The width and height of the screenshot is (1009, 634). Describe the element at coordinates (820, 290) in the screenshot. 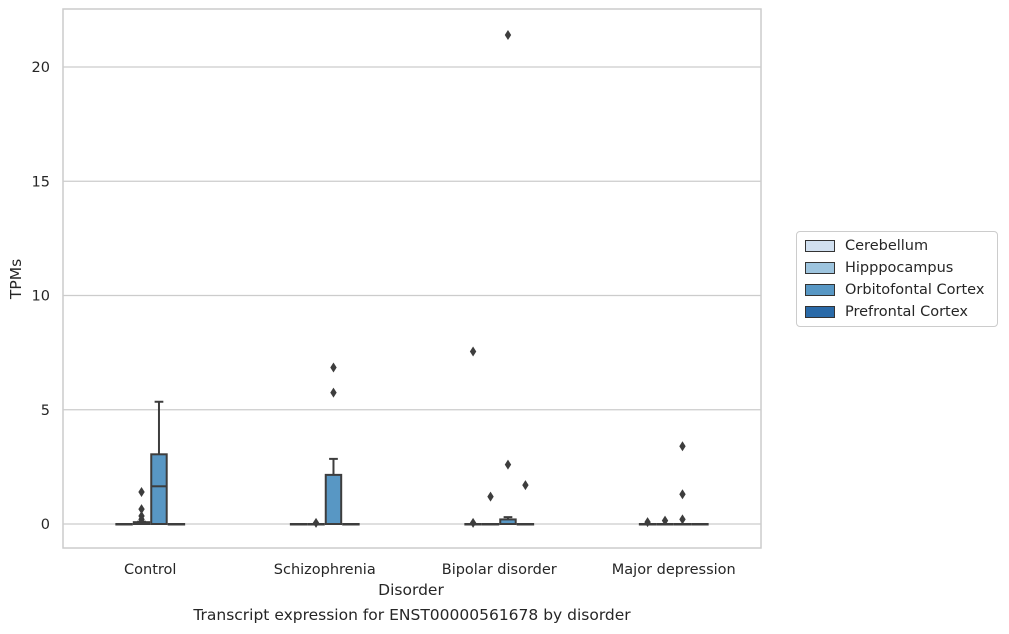

I see `legend-swatch-orbitofrontal-cortex` at that location.